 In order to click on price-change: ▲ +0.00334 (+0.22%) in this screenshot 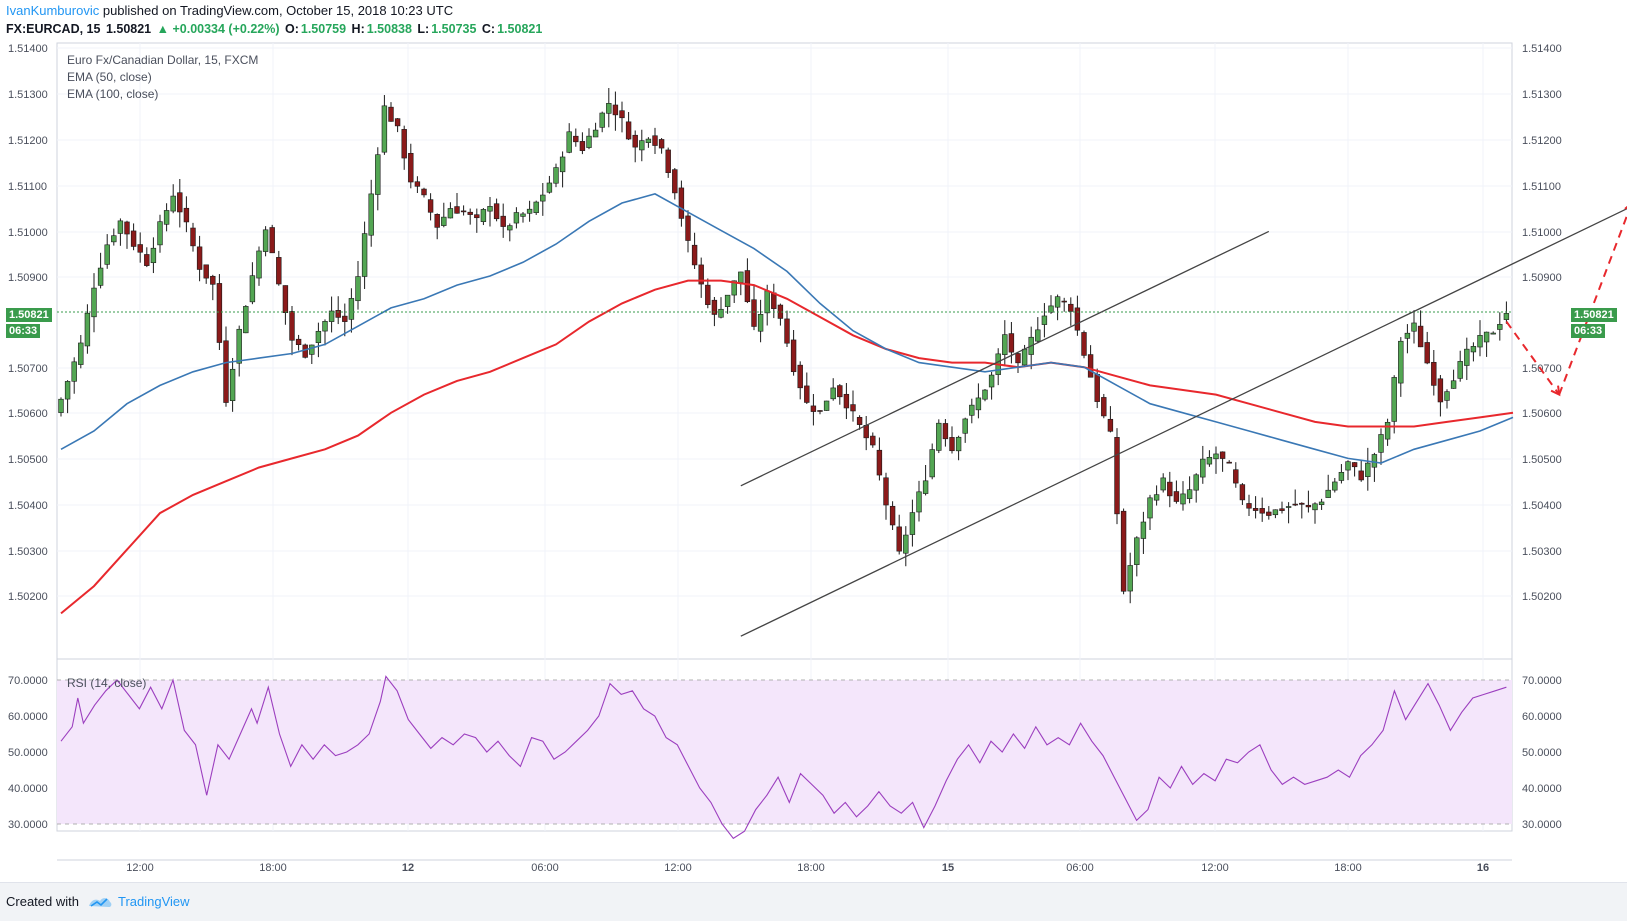, I will do `click(218, 29)`.